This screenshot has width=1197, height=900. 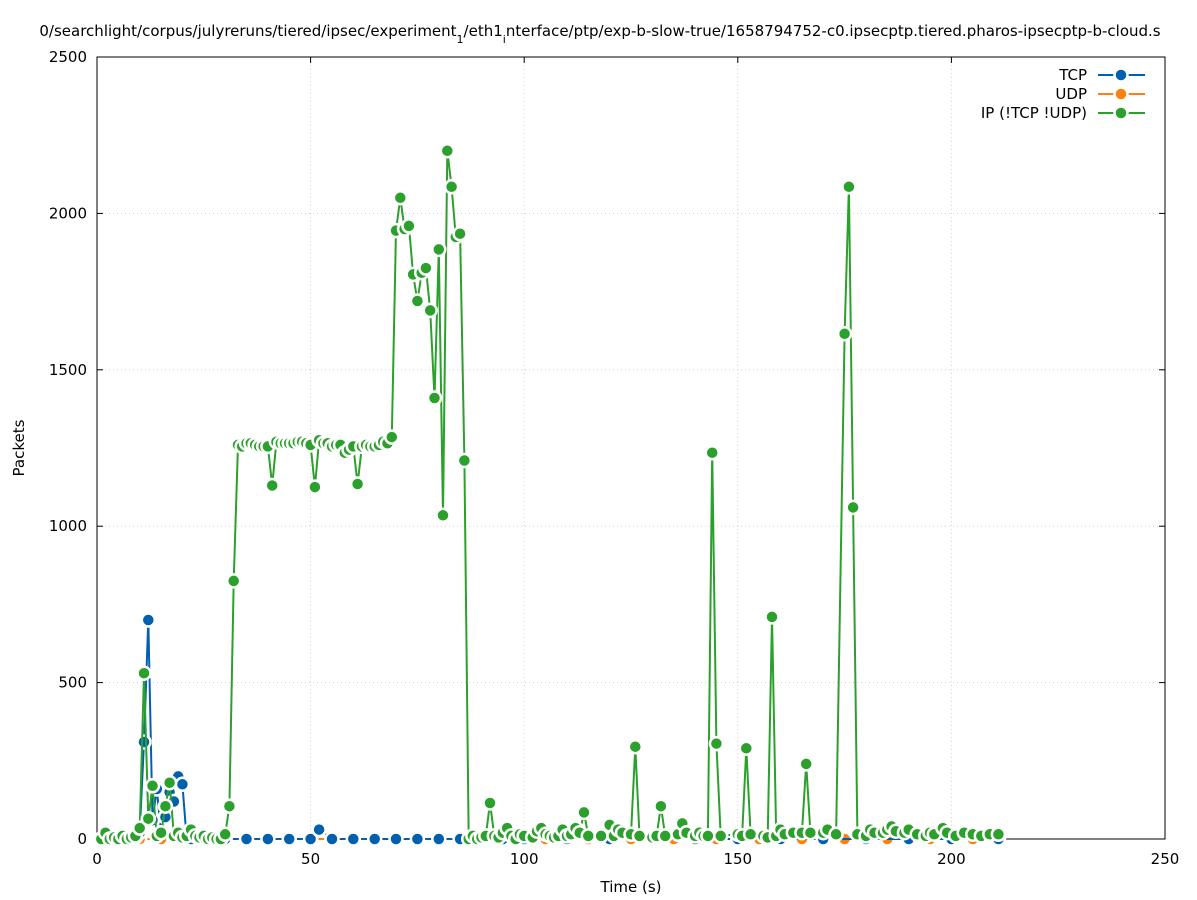 What do you see at coordinates (68, 370) in the screenshot?
I see `y-tick-label: 1500` at bounding box center [68, 370].